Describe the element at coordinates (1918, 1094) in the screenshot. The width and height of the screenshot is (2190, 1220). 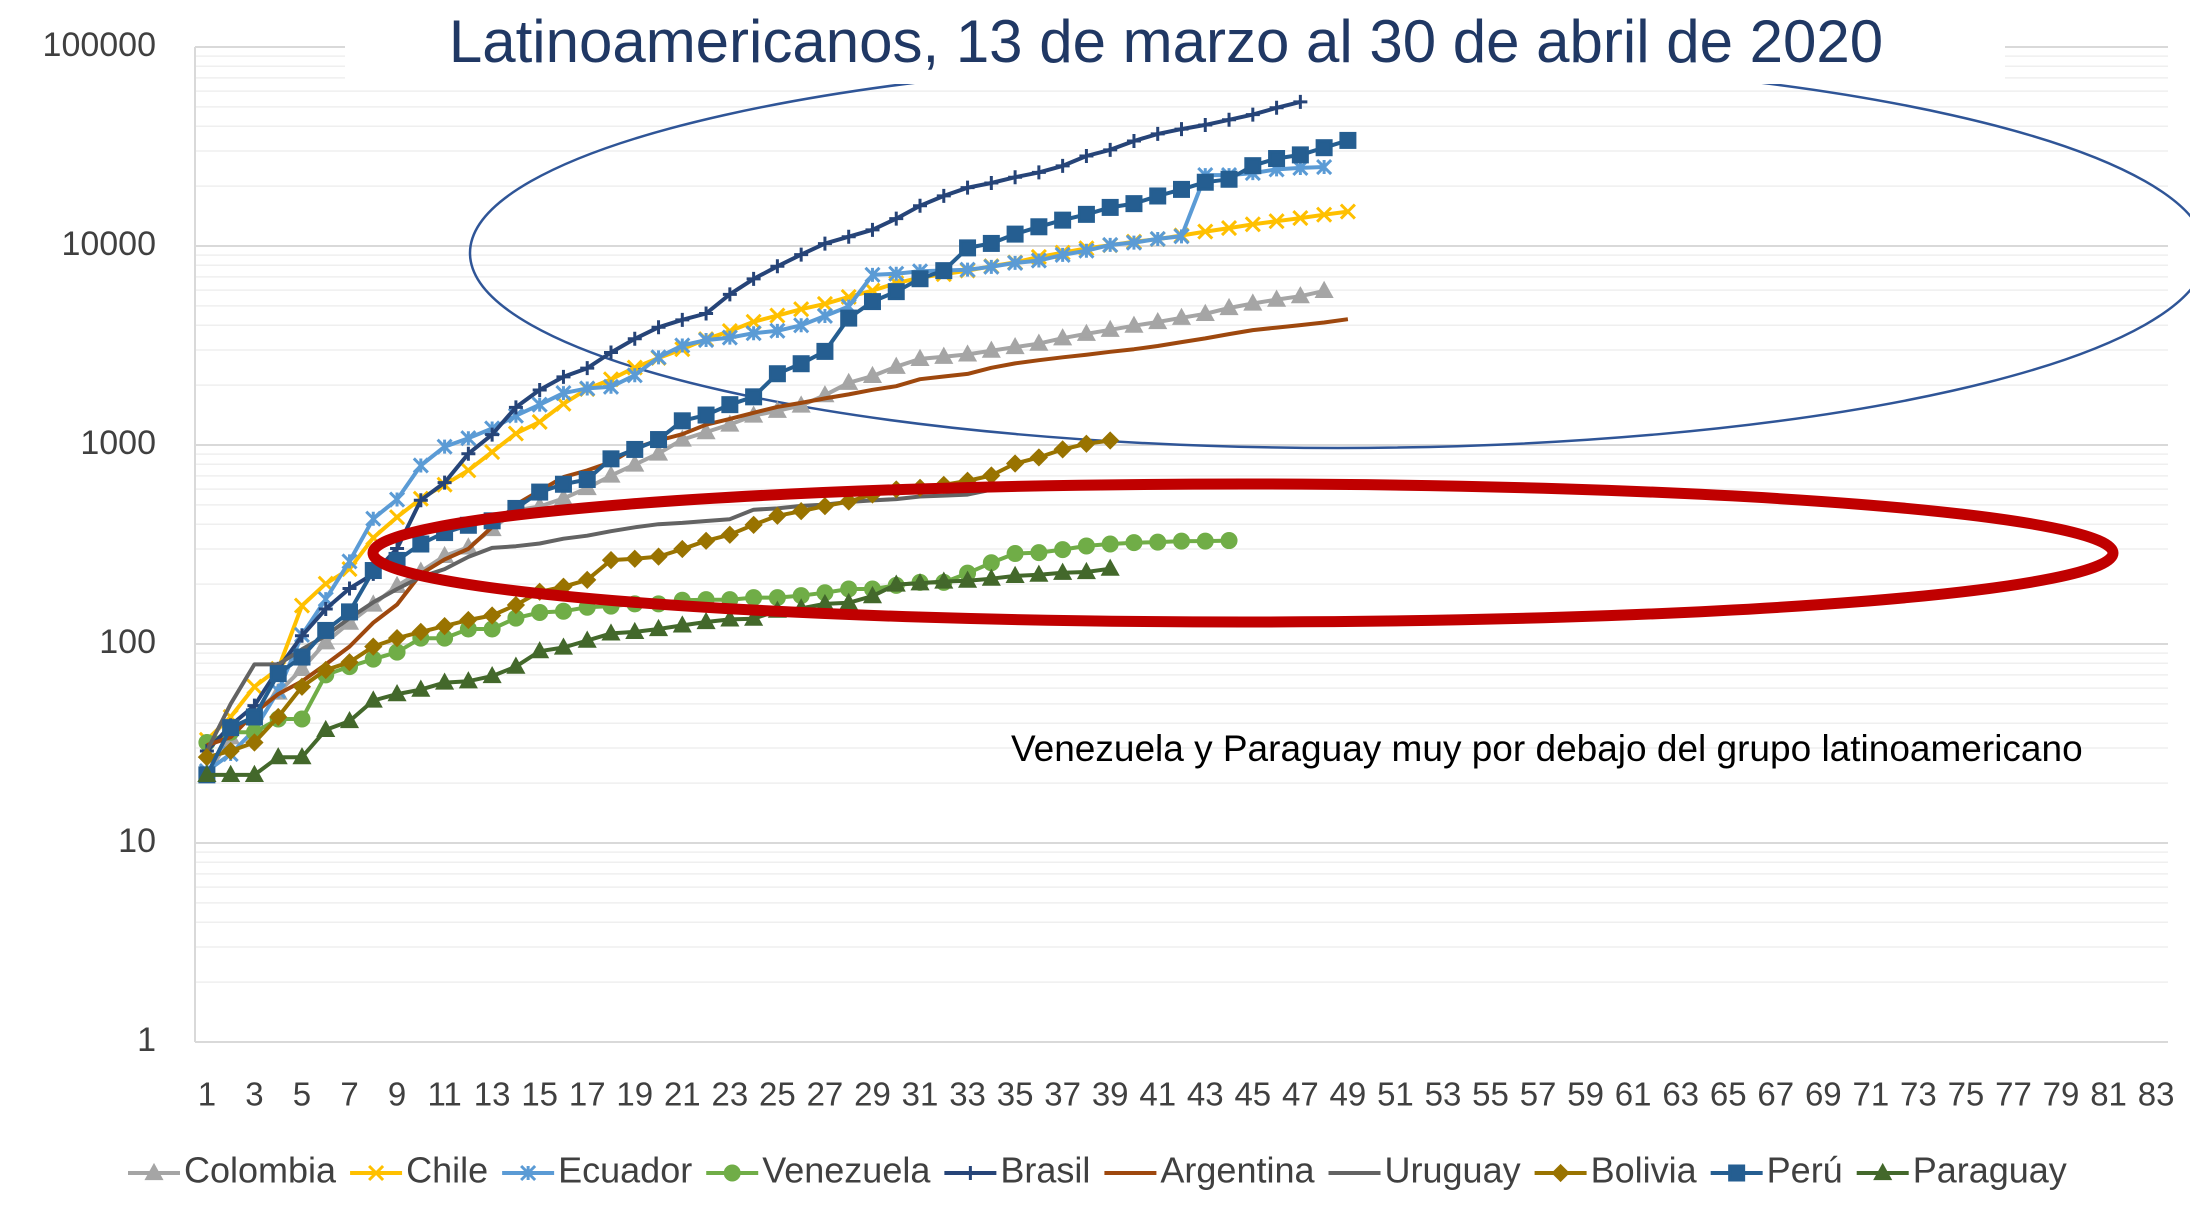
I see `x-tick-label: 73` at that location.